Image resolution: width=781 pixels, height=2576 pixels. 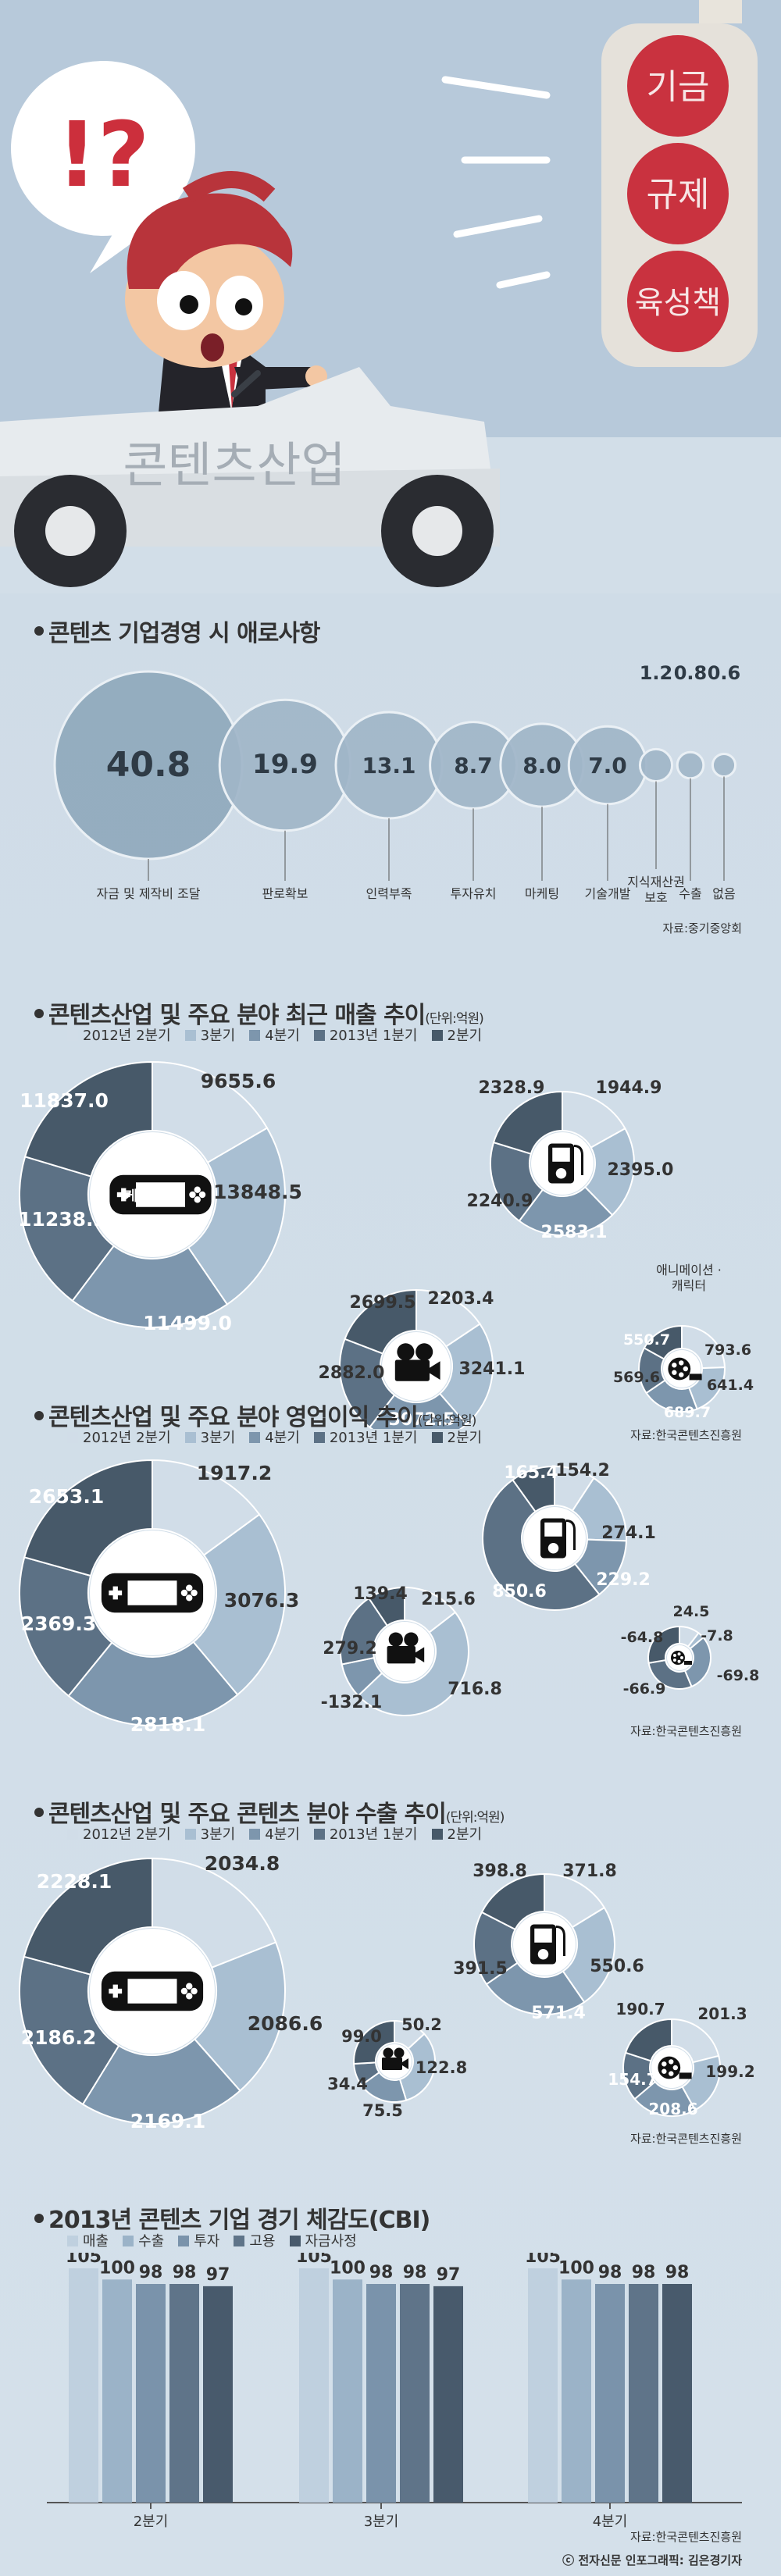 I want to click on section4-bullet, so click(x=39, y=1812).